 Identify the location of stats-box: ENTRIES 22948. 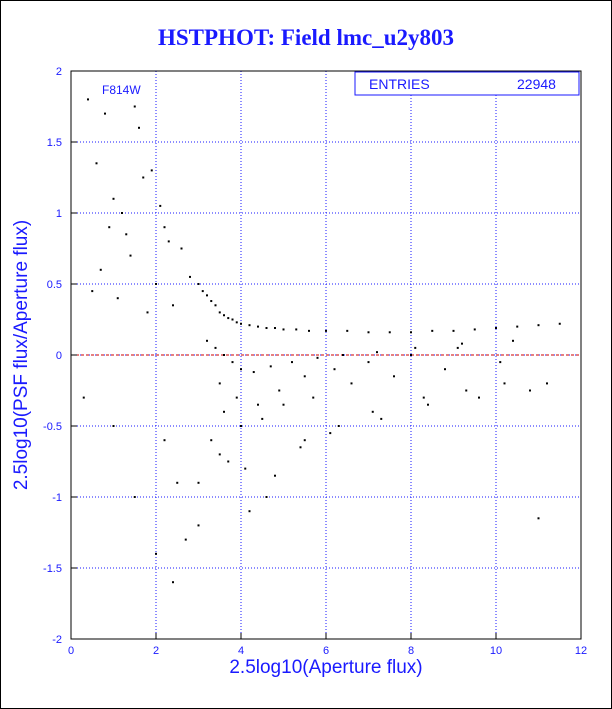
(467, 83).